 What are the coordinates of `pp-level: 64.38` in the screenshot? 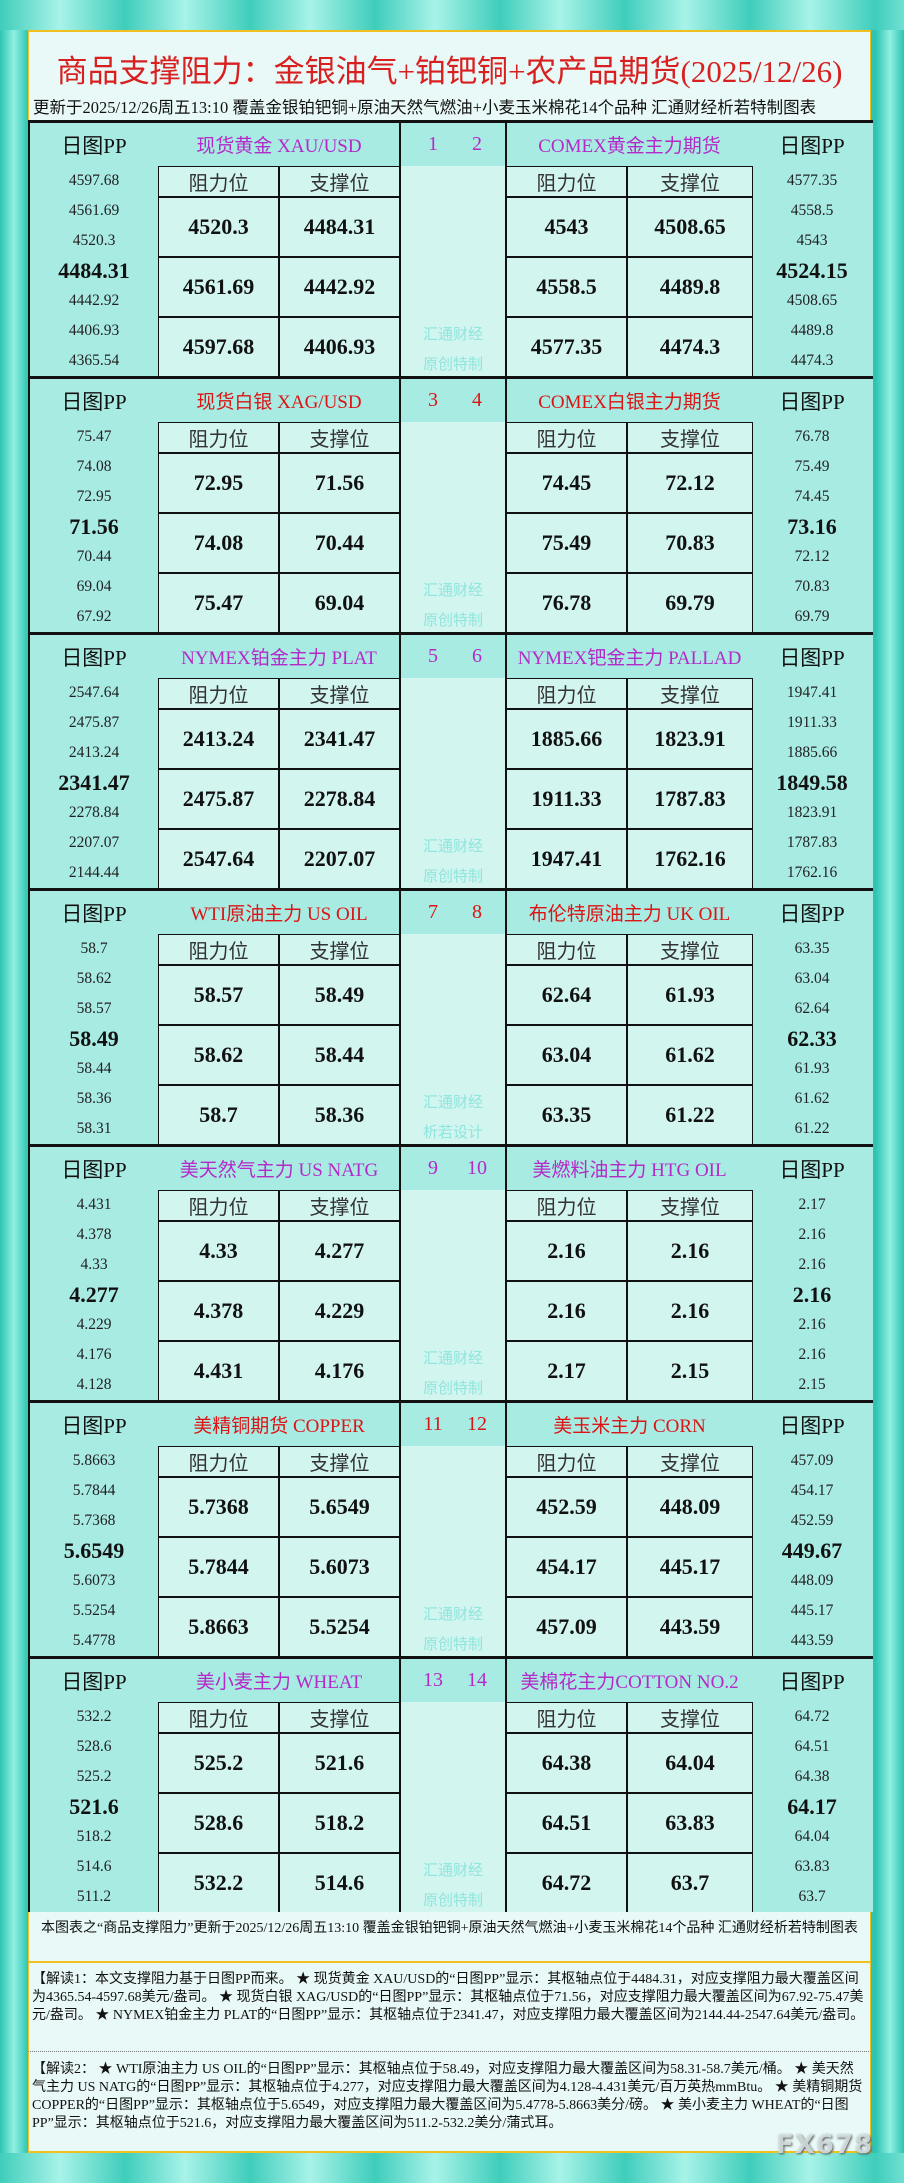 It's located at (812, 1776).